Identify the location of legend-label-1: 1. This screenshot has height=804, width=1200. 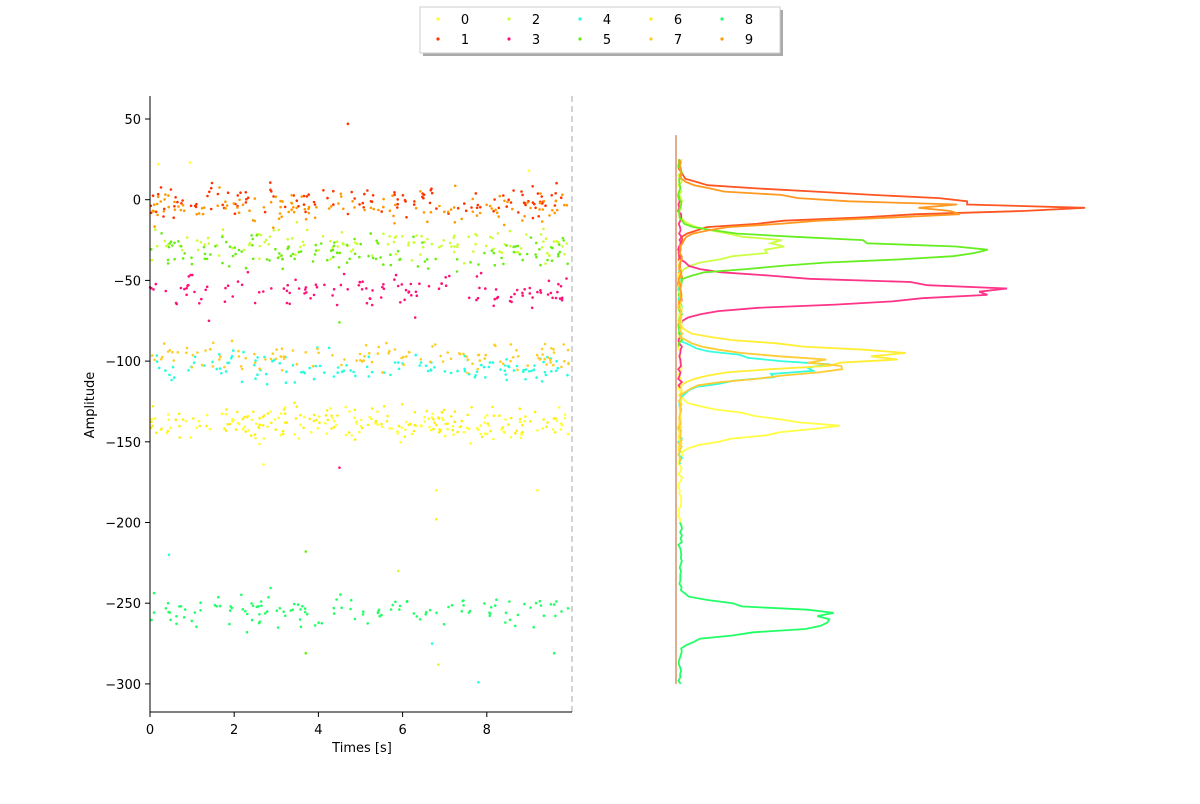
(465, 40).